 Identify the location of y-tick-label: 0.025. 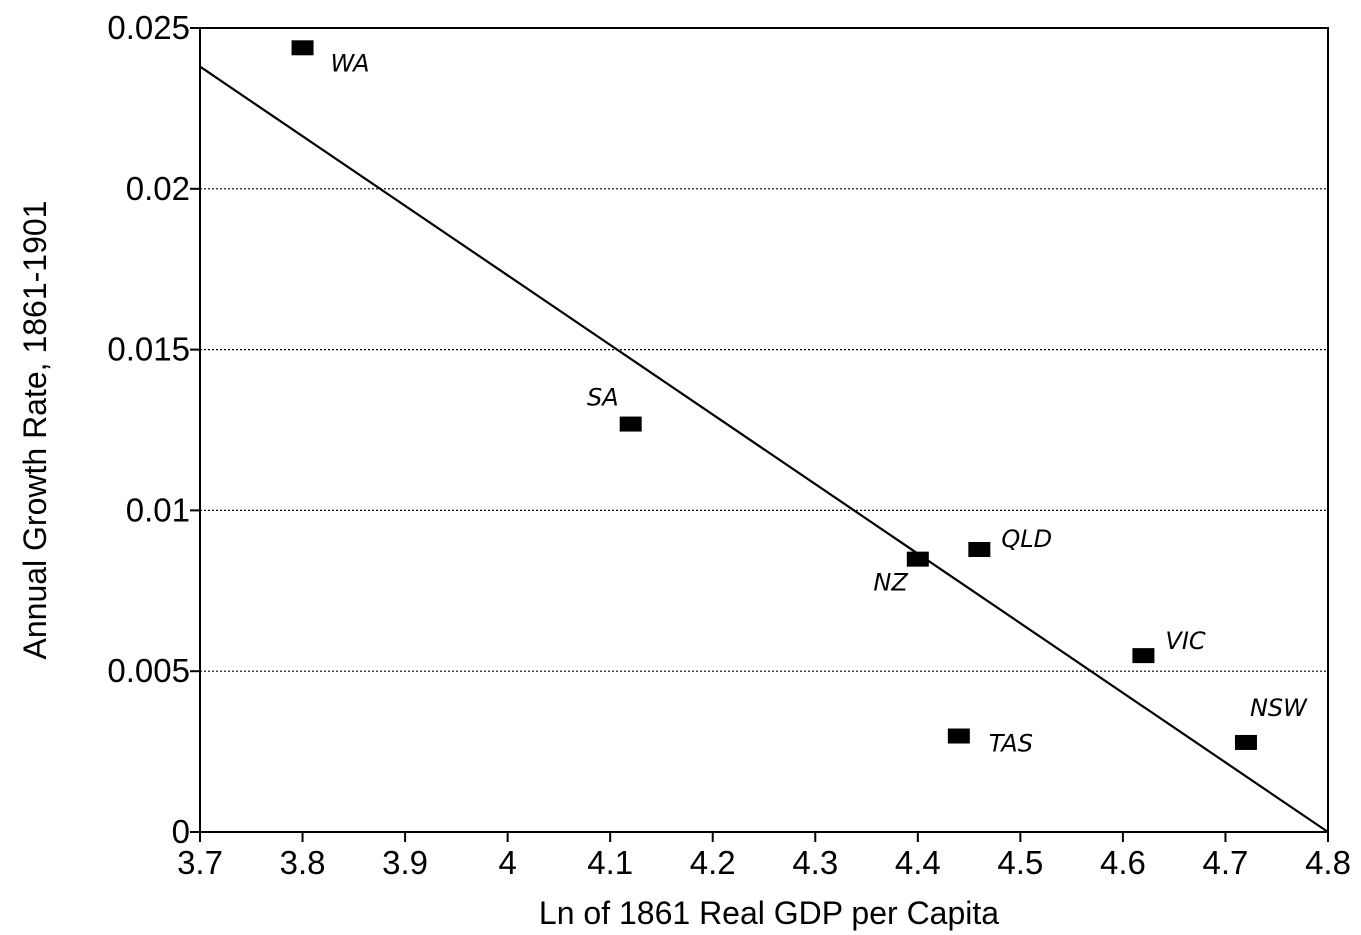
(148, 27).